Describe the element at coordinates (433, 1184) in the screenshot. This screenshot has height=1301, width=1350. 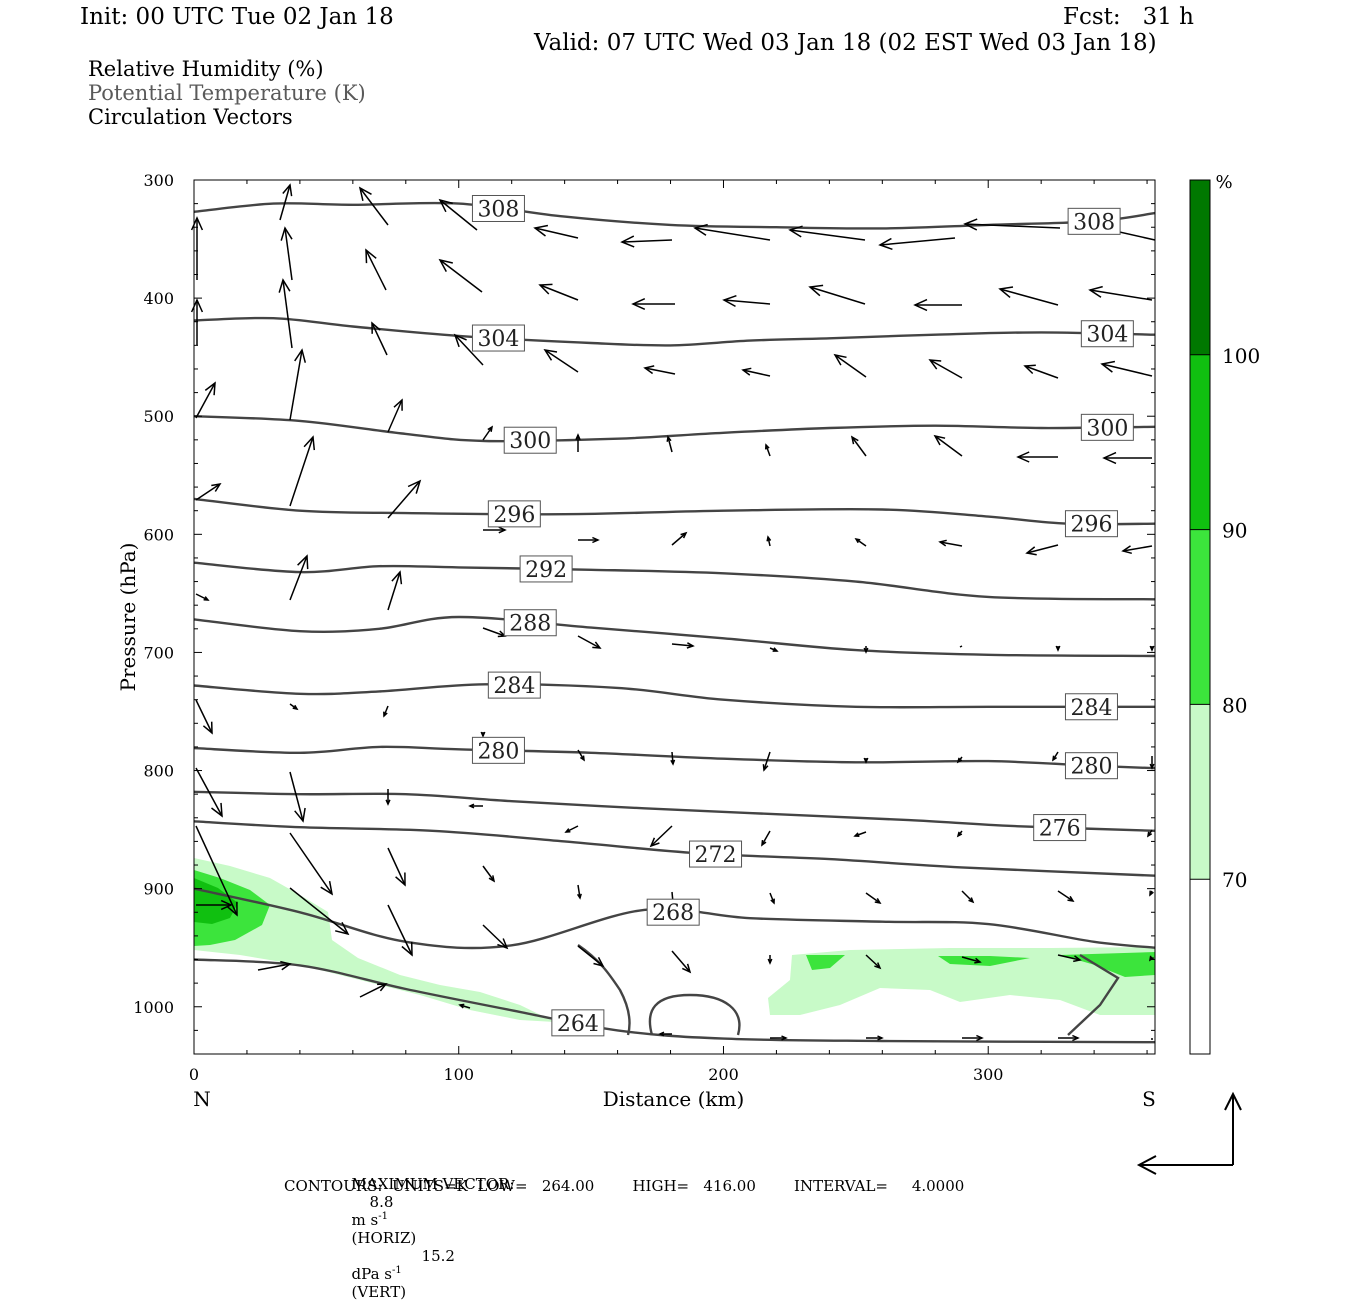
I see `max-vector-label: MAXIMUM VECTOR:` at that location.